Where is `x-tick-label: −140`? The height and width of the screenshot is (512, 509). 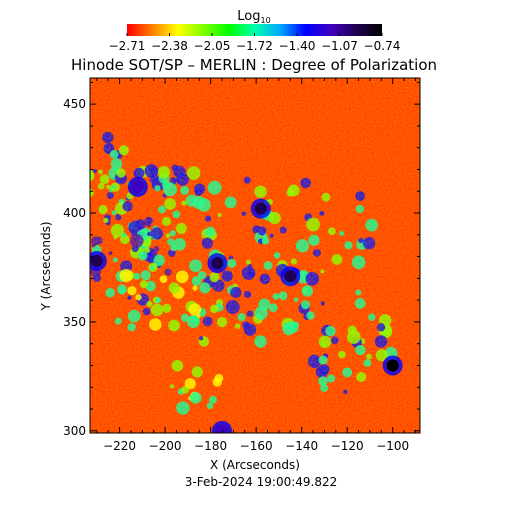
x-tick-label: −140 is located at coordinates (301, 446).